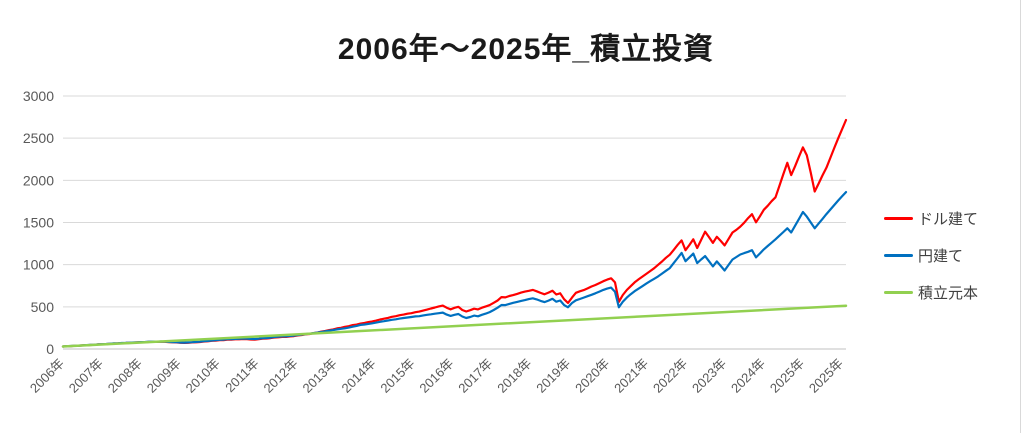 The height and width of the screenshot is (433, 1024). Describe the element at coordinates (436, 376) in the screenshot. I see `x-tick-label: 2016年` at that location.